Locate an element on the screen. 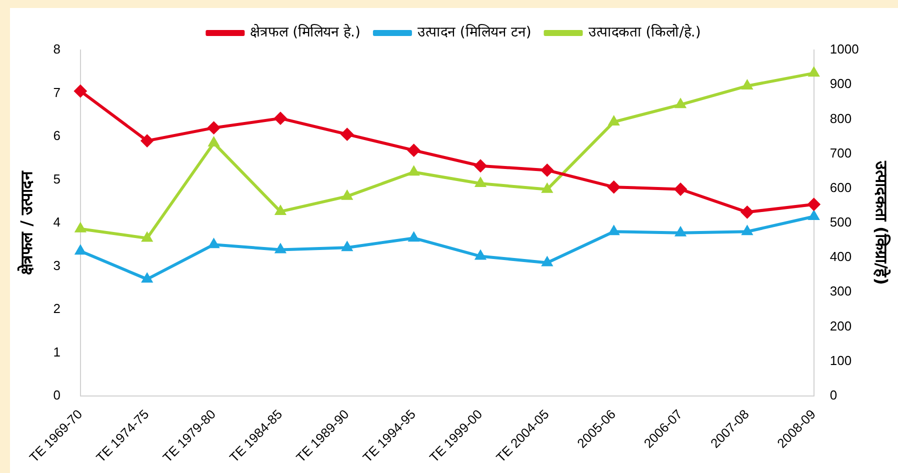 This screenshot has height=473, width=898. y2-tick-label: 400 is located at coordinates (841, 256).